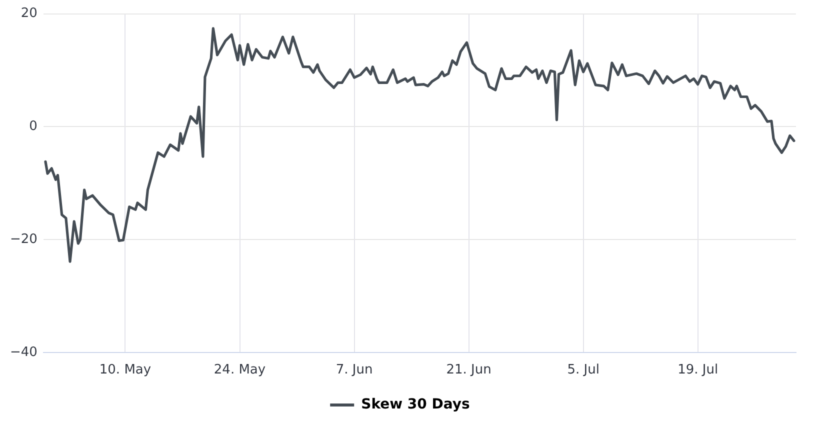 This screenshot has width=818, height=426. I want to click on x-tick-label: 10. May, so click(125, 370).